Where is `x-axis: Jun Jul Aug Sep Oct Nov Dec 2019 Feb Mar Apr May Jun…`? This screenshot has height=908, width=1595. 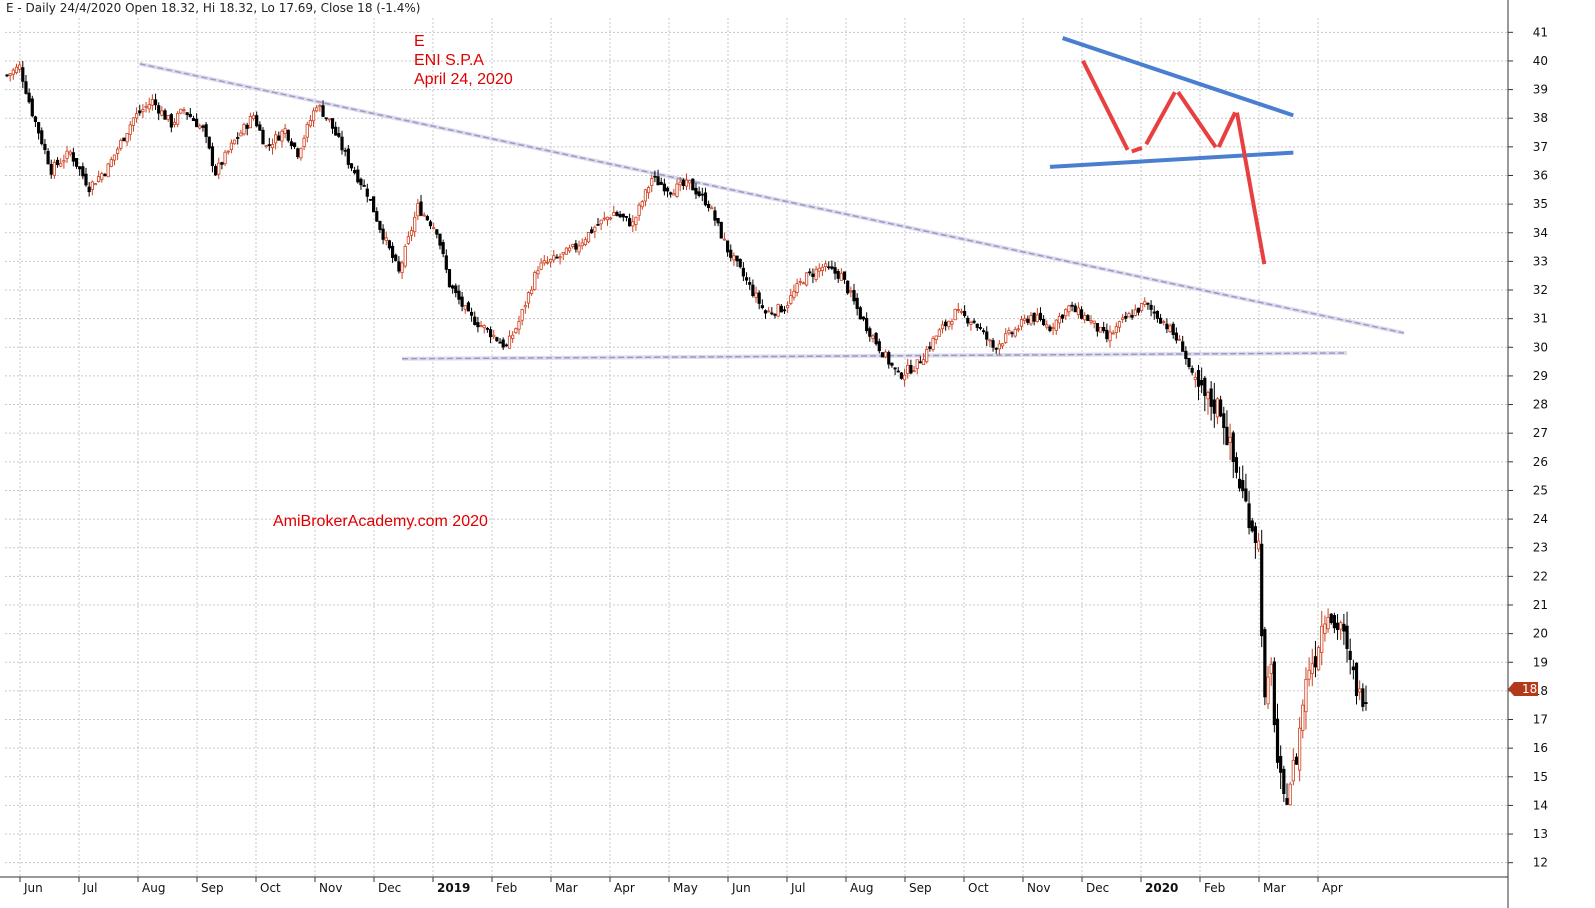 x-axis: Jun Jul Aug Sep Oct Nov Dec 2019 Feb Mar Apr May Jun… is located at coordinates (754, 885).